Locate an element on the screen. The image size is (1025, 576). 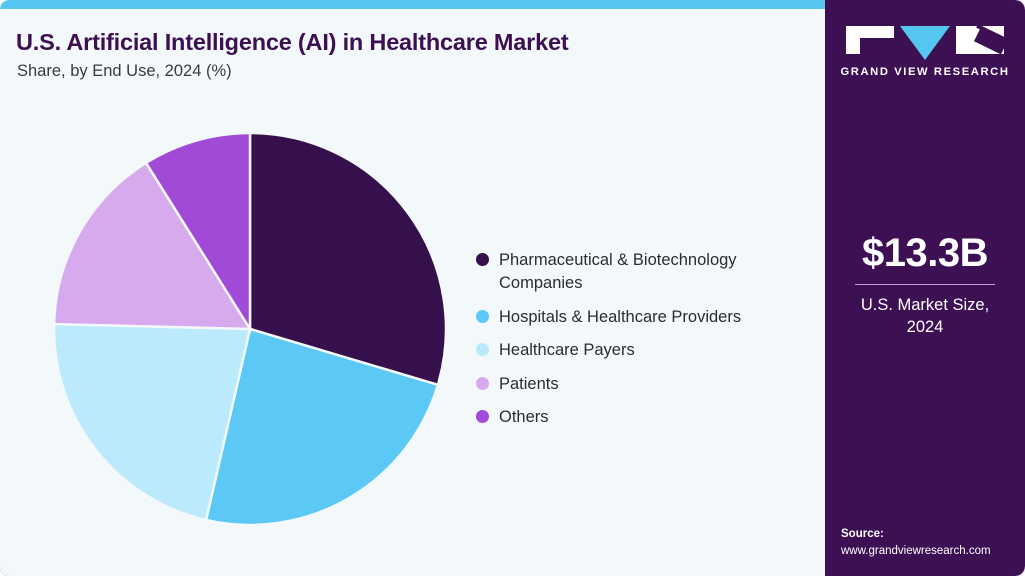
brand-logo: GRAND VIEW RESEARCH is located at coordinates (925, 52).